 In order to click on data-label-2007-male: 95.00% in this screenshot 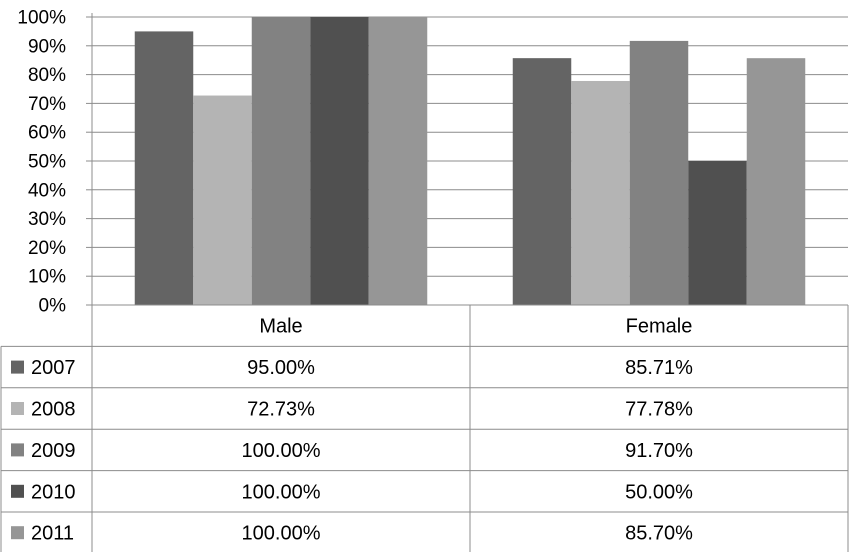, I will do `click(281, 368)`.